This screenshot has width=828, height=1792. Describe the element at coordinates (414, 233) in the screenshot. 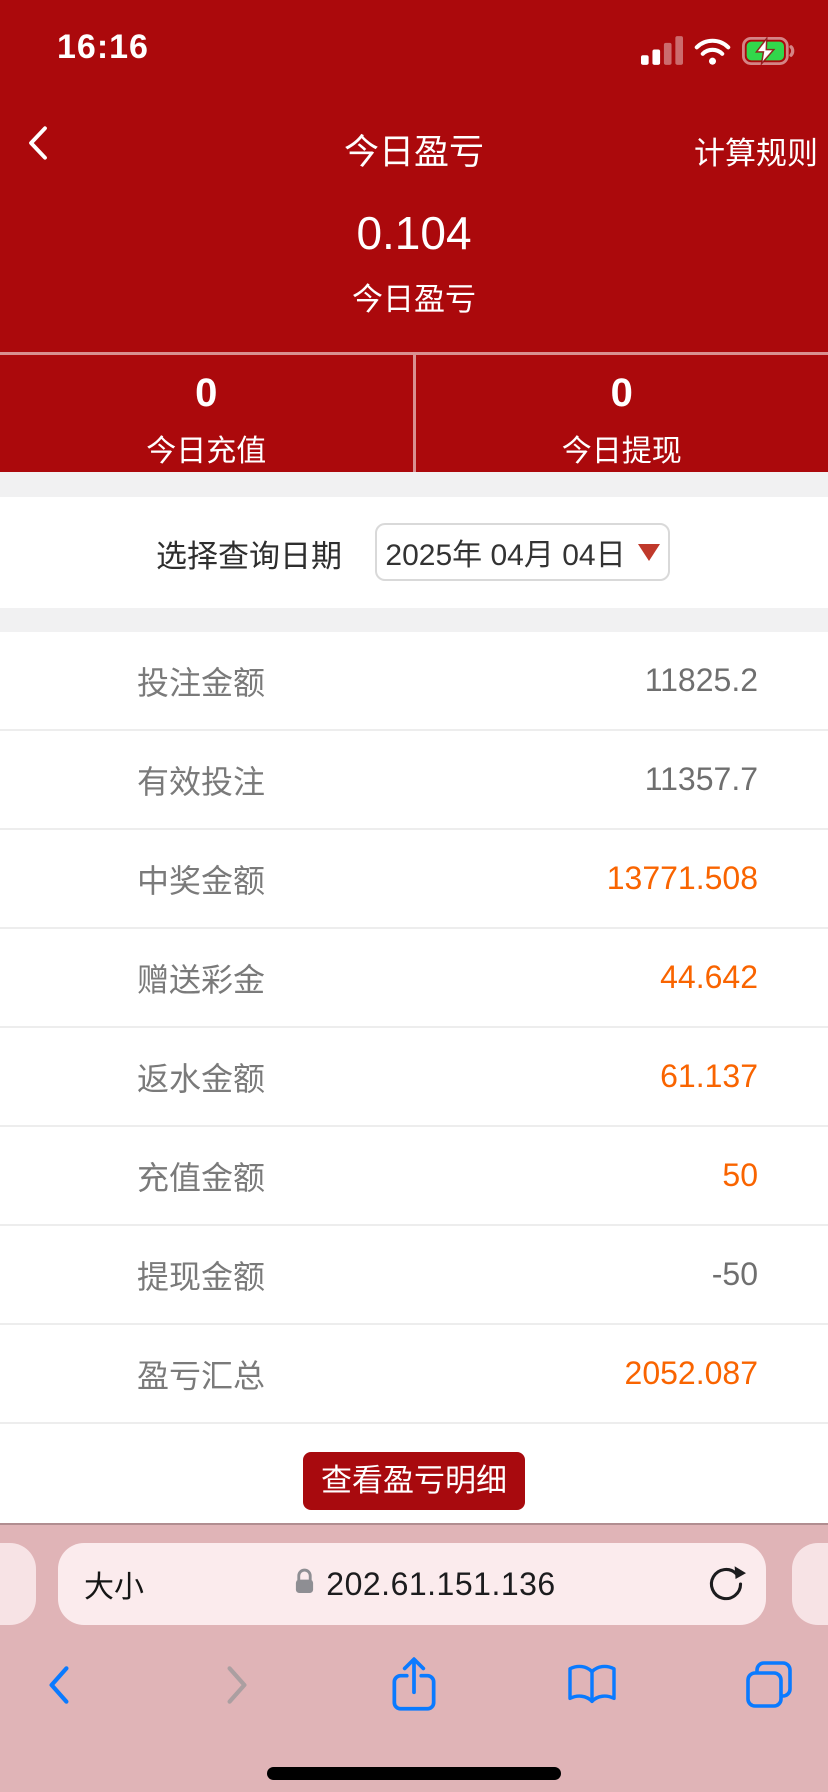

I see `todays-profit-value: 0.104` at that location.